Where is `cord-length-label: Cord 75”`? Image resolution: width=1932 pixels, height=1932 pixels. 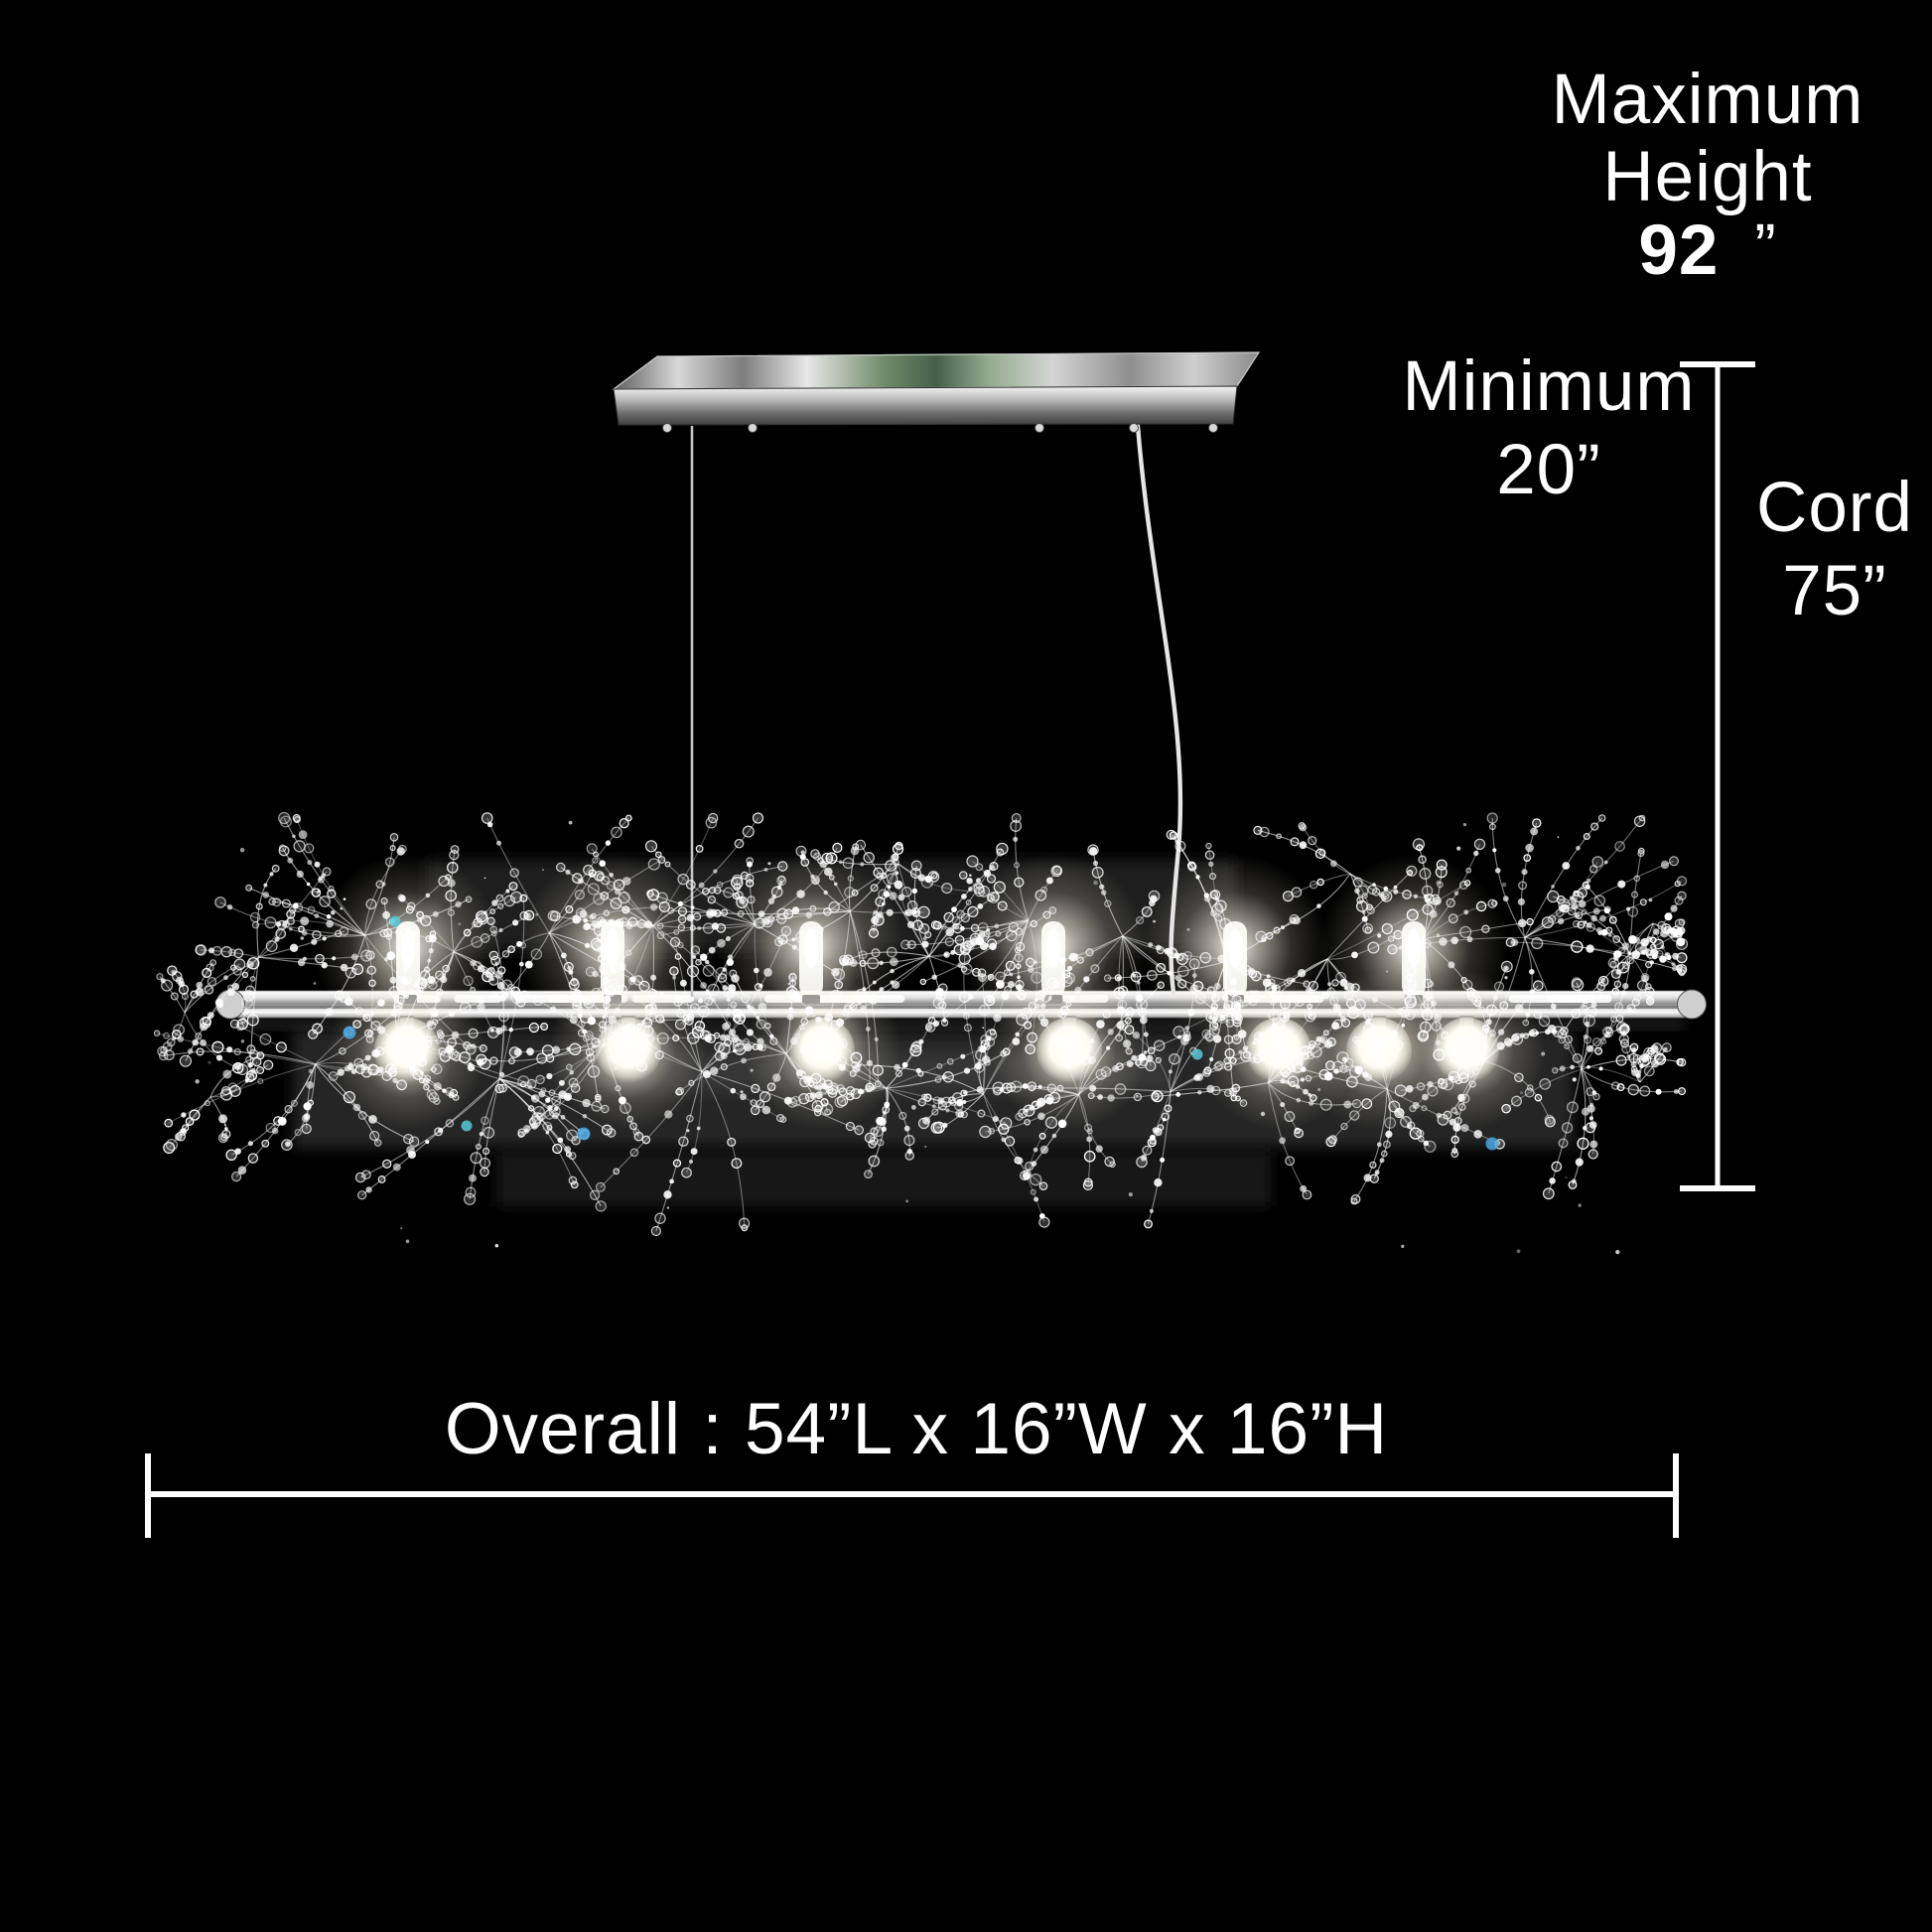 cord-length-label: Cord 75” is located at coordinates (1831, 550).